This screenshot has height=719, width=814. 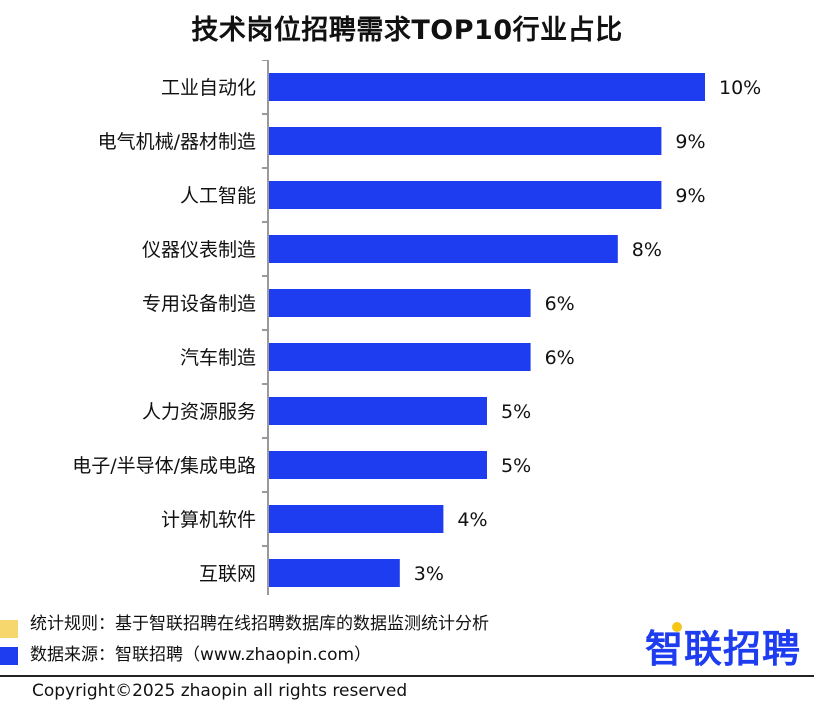 I want to click on source-legend-swatch, so click(x=9, y=656).